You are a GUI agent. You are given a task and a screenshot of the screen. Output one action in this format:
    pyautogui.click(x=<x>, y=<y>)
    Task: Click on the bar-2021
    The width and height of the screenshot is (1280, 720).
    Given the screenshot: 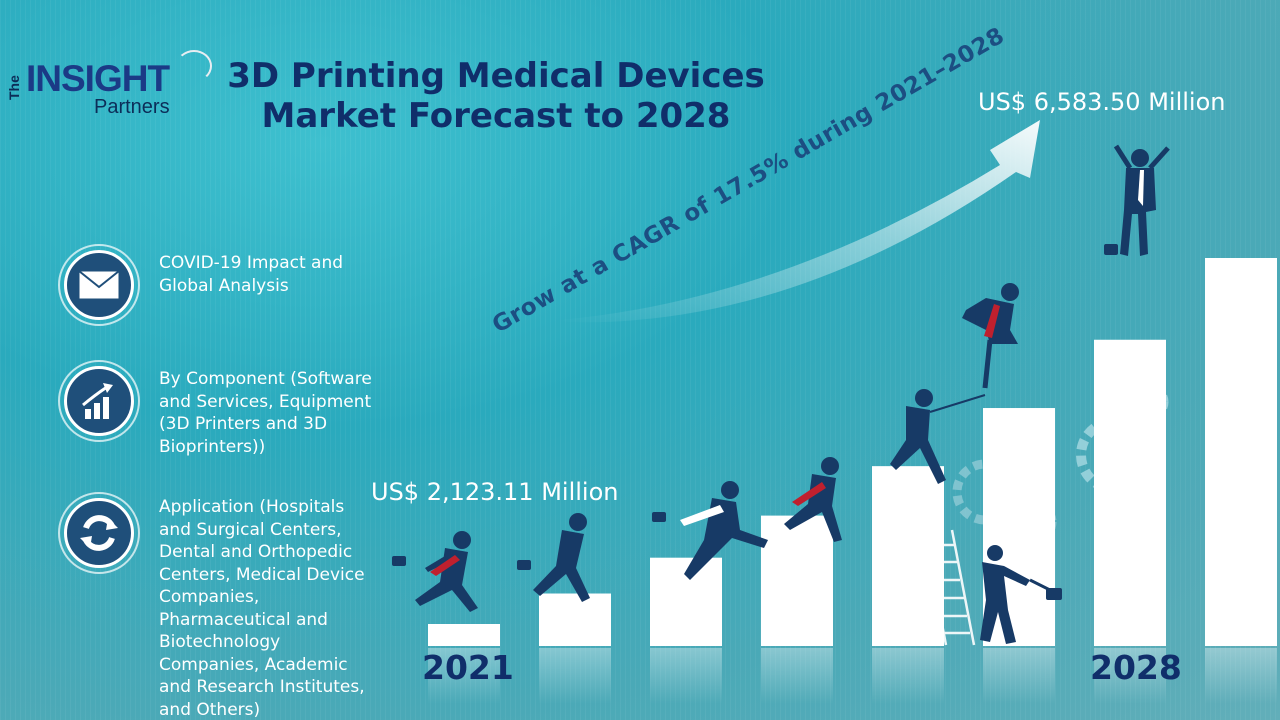 What is the action you would take?
    pyautogui.click(x=464, y=635)
    